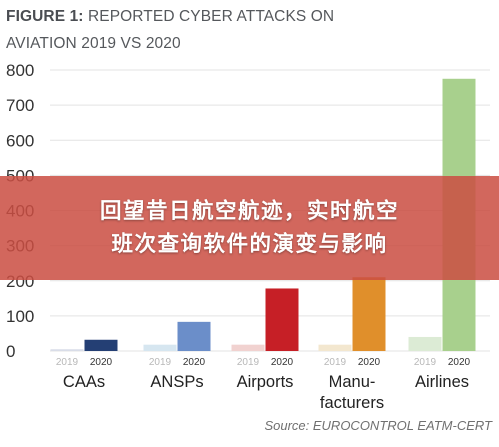 This screenshot has height=447, width=499. I want to click on y-tick-label: 800, so click(20, 70).